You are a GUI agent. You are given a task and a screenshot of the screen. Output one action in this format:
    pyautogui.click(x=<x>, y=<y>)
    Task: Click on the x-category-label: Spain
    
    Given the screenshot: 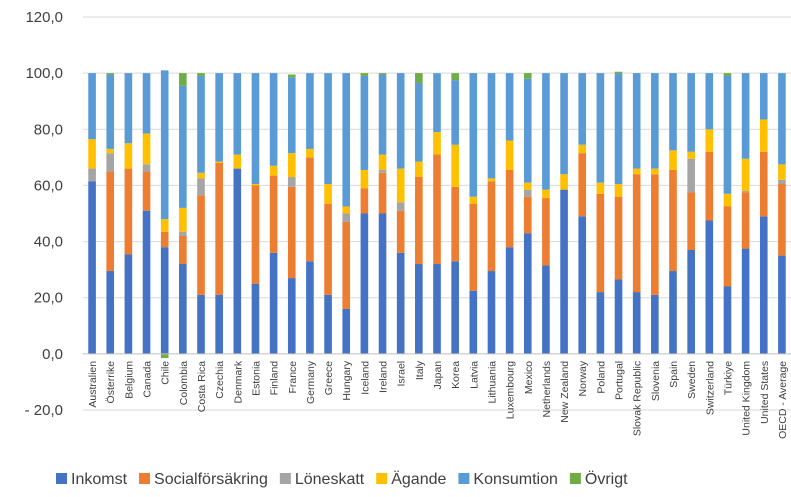 What is the action you would take?
    pyautogui.click(x=674, y=374)
    